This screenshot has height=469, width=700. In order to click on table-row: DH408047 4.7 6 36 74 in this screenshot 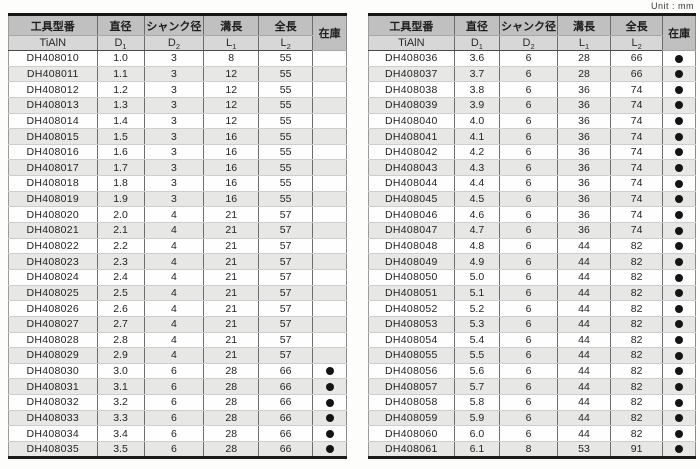, I will do `click(532, 230)`.